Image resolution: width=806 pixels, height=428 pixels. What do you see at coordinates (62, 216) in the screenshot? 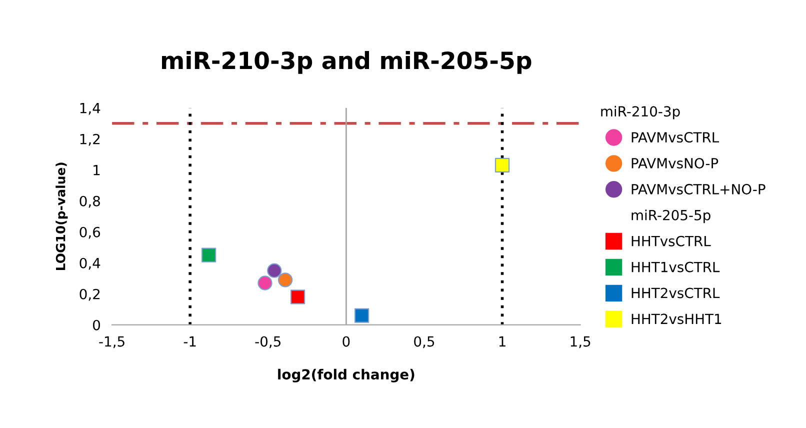
I see `y-axis-title: LOG10(p-value)` at bounding box center [62, 216].